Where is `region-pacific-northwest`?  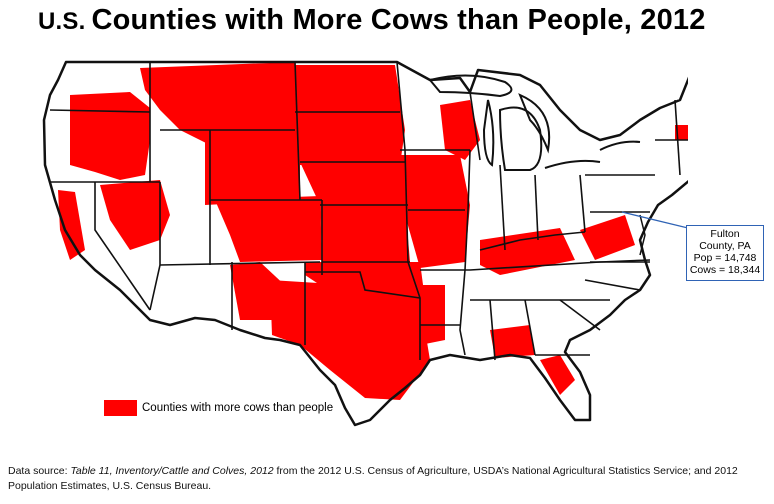 region-pacific-northwest is located at coordinates (110, 136).